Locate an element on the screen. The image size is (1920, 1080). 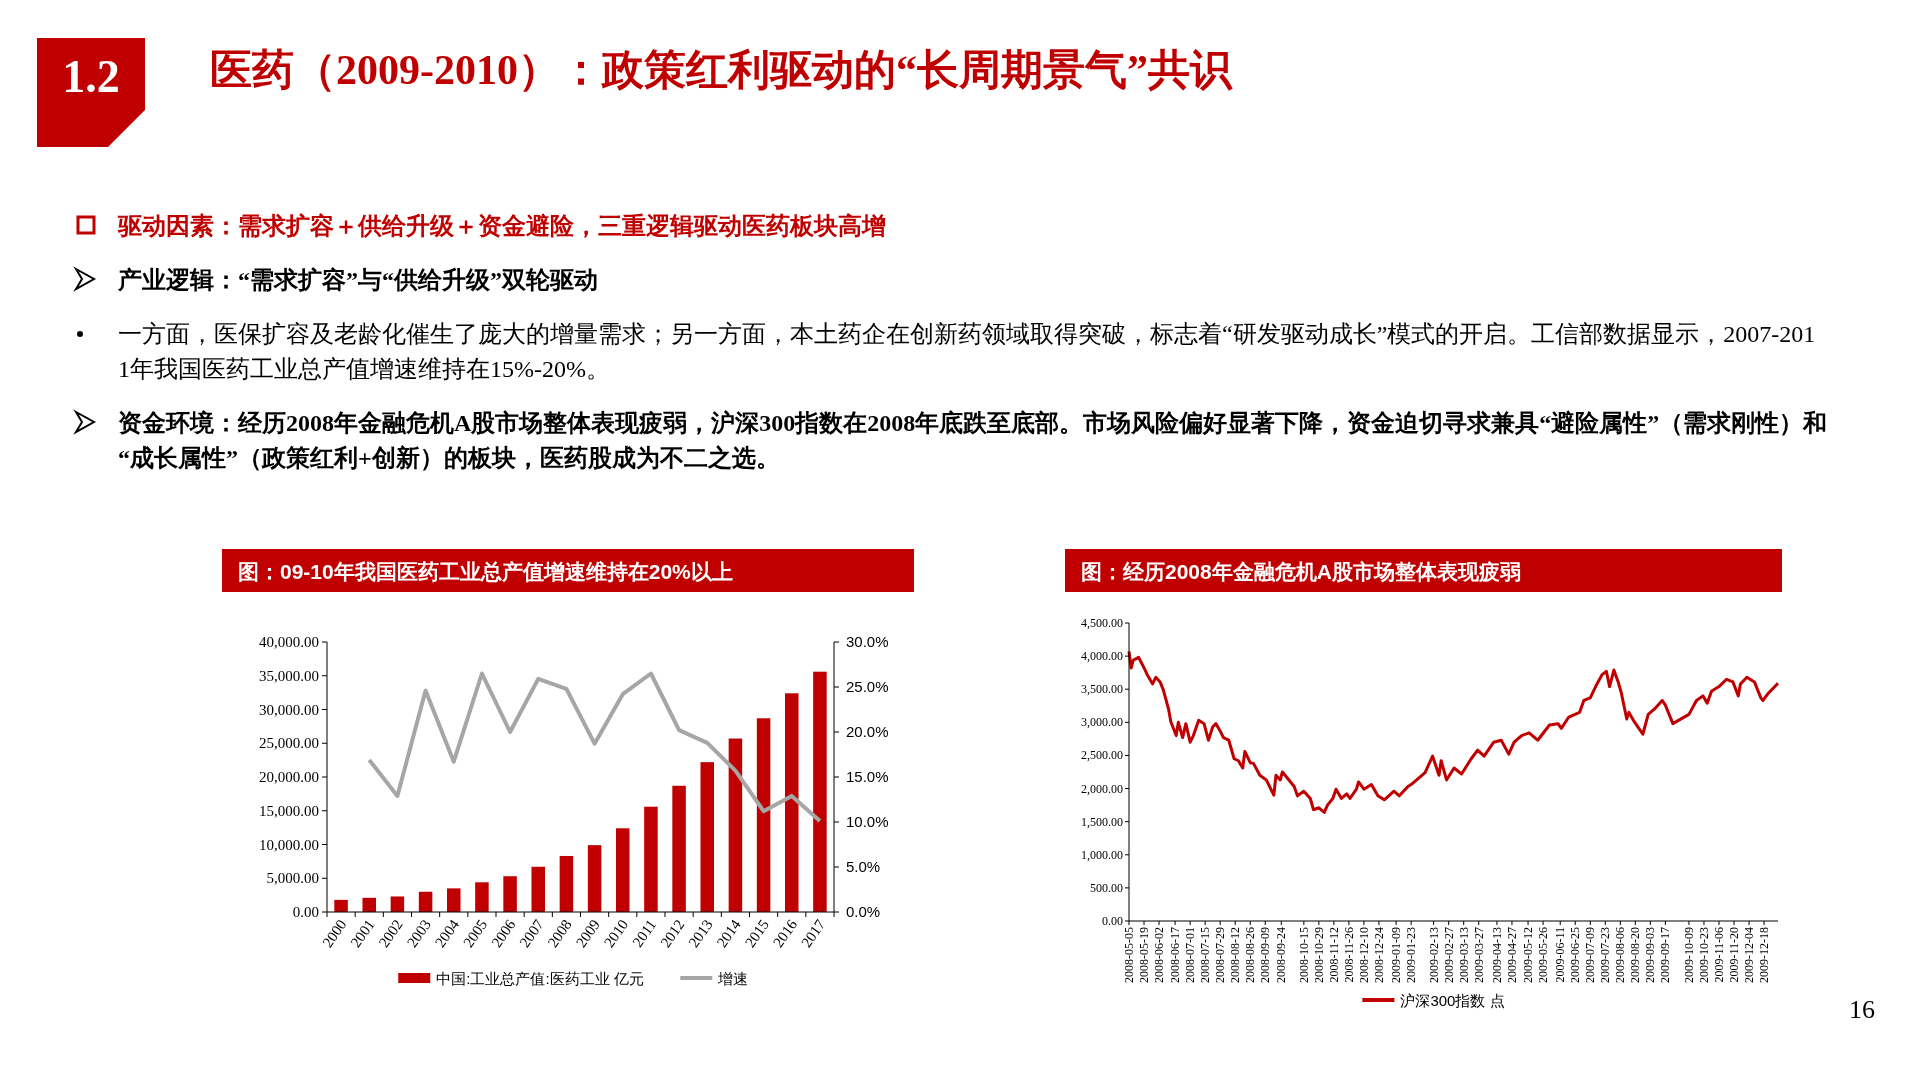
y-tick-label: 5,000.00 is located at coordinates (292, 878).